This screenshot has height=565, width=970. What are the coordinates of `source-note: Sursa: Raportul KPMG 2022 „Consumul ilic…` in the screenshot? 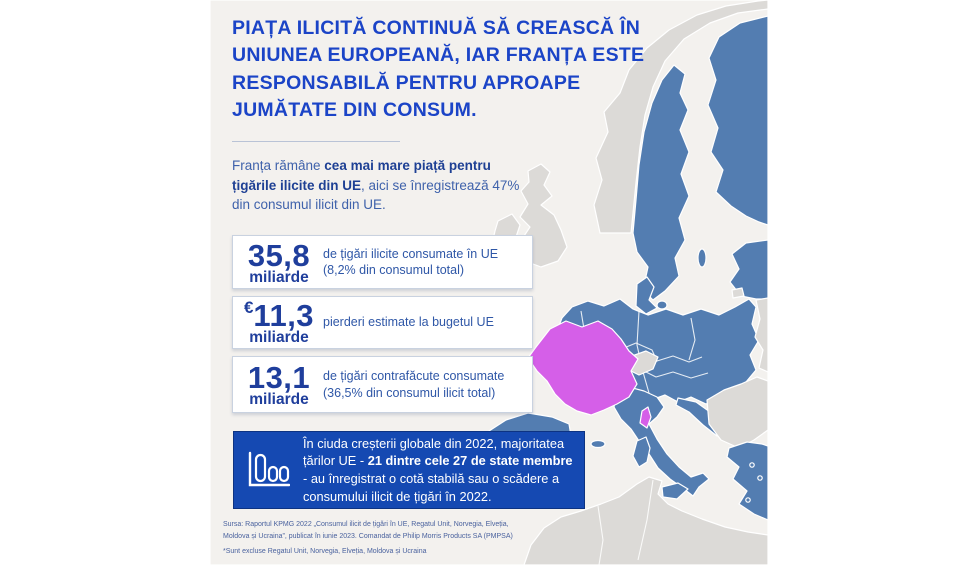 It's located at (378, 538).